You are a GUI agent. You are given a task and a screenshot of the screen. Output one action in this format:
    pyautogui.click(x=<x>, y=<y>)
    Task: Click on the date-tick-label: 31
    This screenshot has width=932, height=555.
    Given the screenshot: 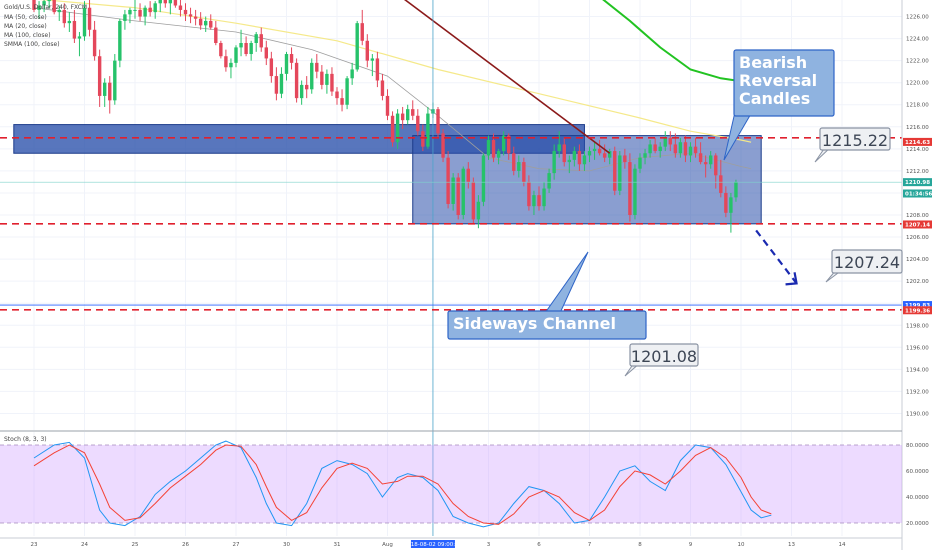 What is the action you would take?
    pyautogui.click(x=337, y=545)
    